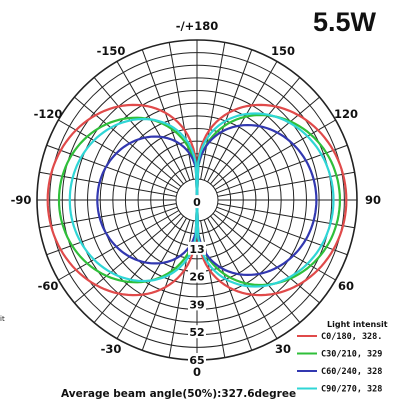 The height and width of the screenshot is (404, 396). What do you see at coordinates (111, 349) in the screenshot?
I see `angle-label: -30` at bounding box center [111, 349].